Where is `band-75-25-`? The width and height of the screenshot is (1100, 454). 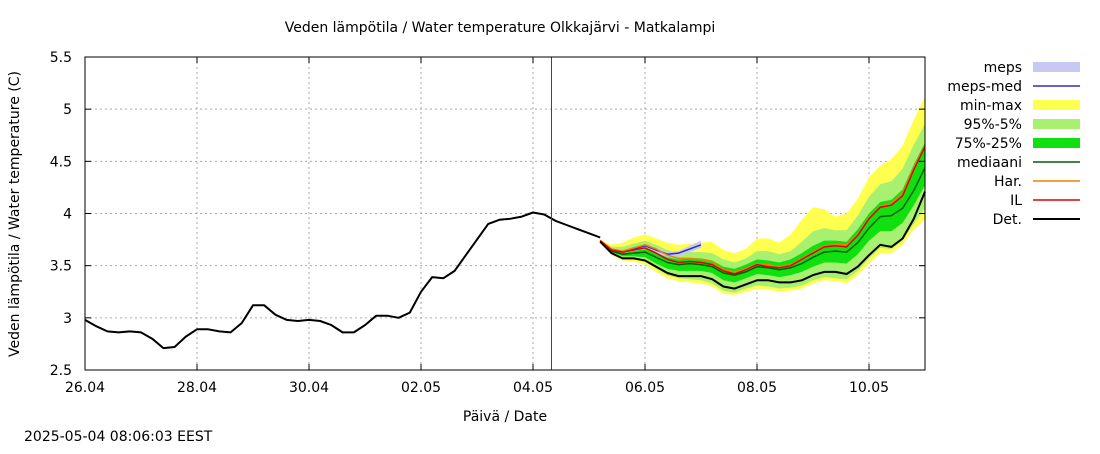
band-75-25- is located at coordinates (762, 212).